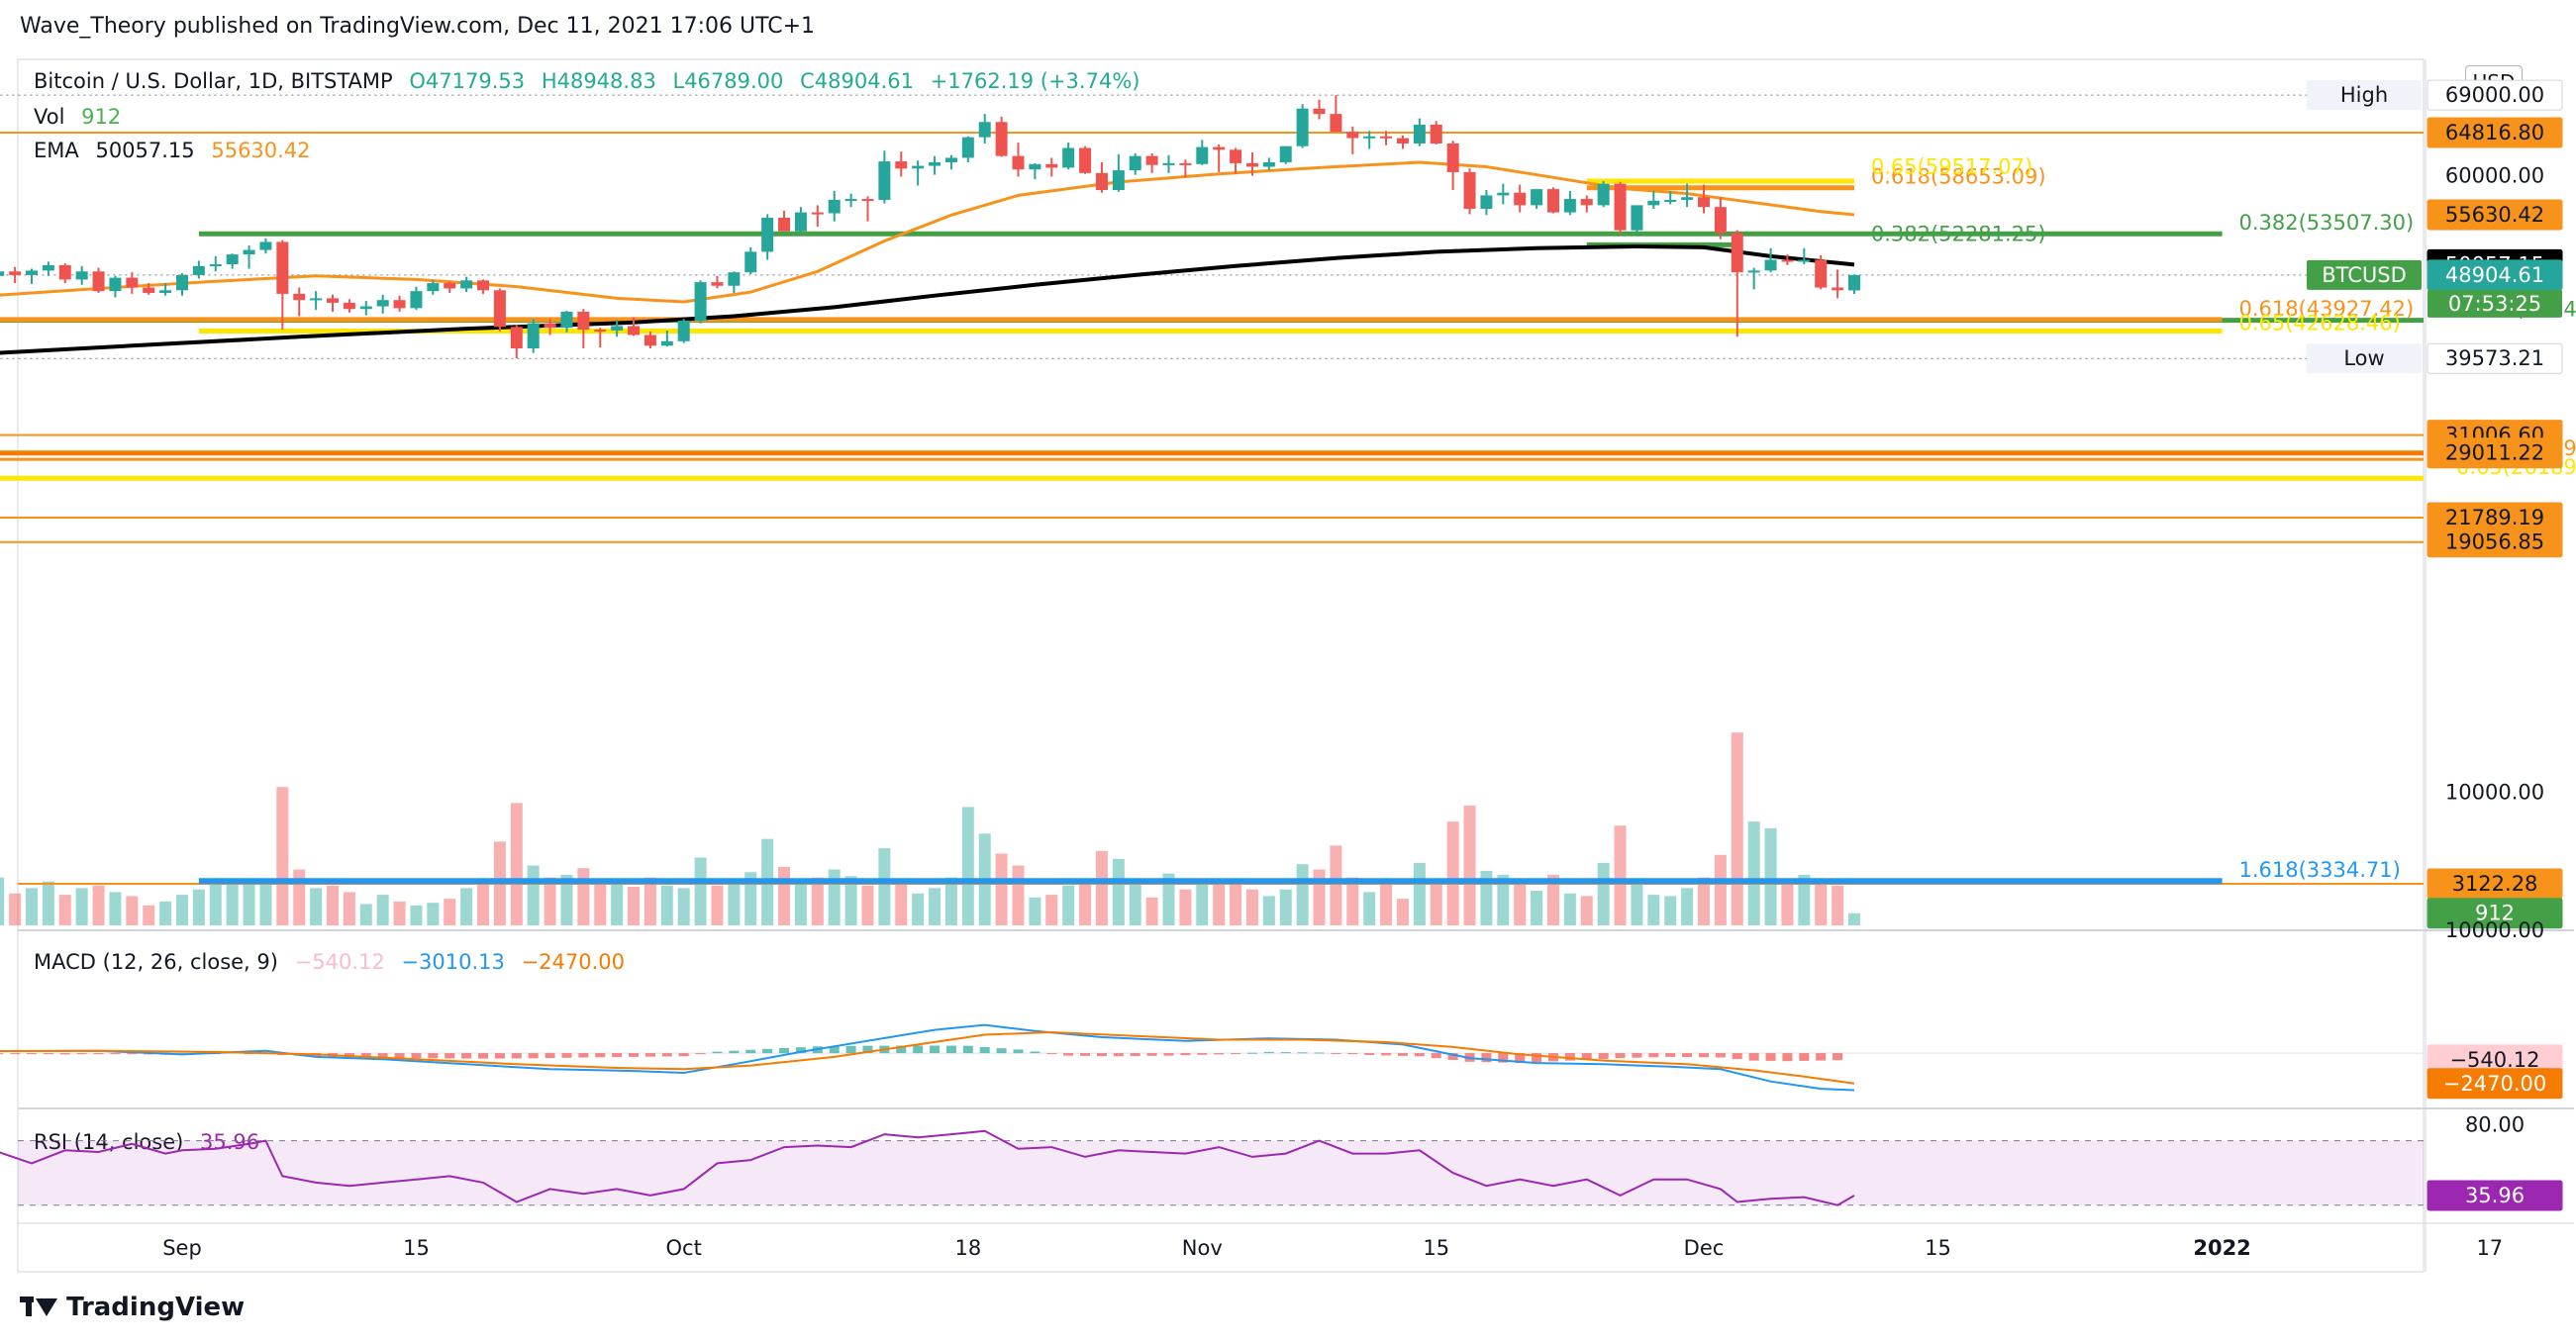 This screenshot has height=1344, width=2576. I want to click on vol-label: Vol, so click(50, 117).